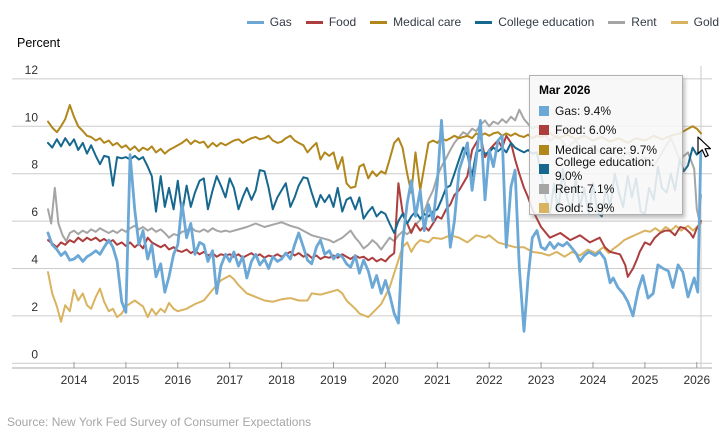 The image size is (722, 428). I want to click on tooltip-swatch-food, so click(544, 130).